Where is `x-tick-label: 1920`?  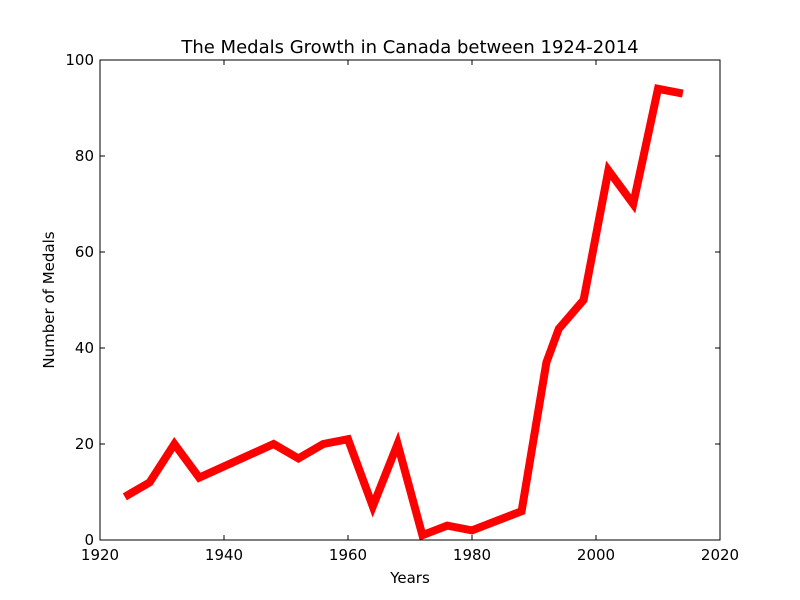 x-tick-label: 1920 is located at coordinates (100, 555).